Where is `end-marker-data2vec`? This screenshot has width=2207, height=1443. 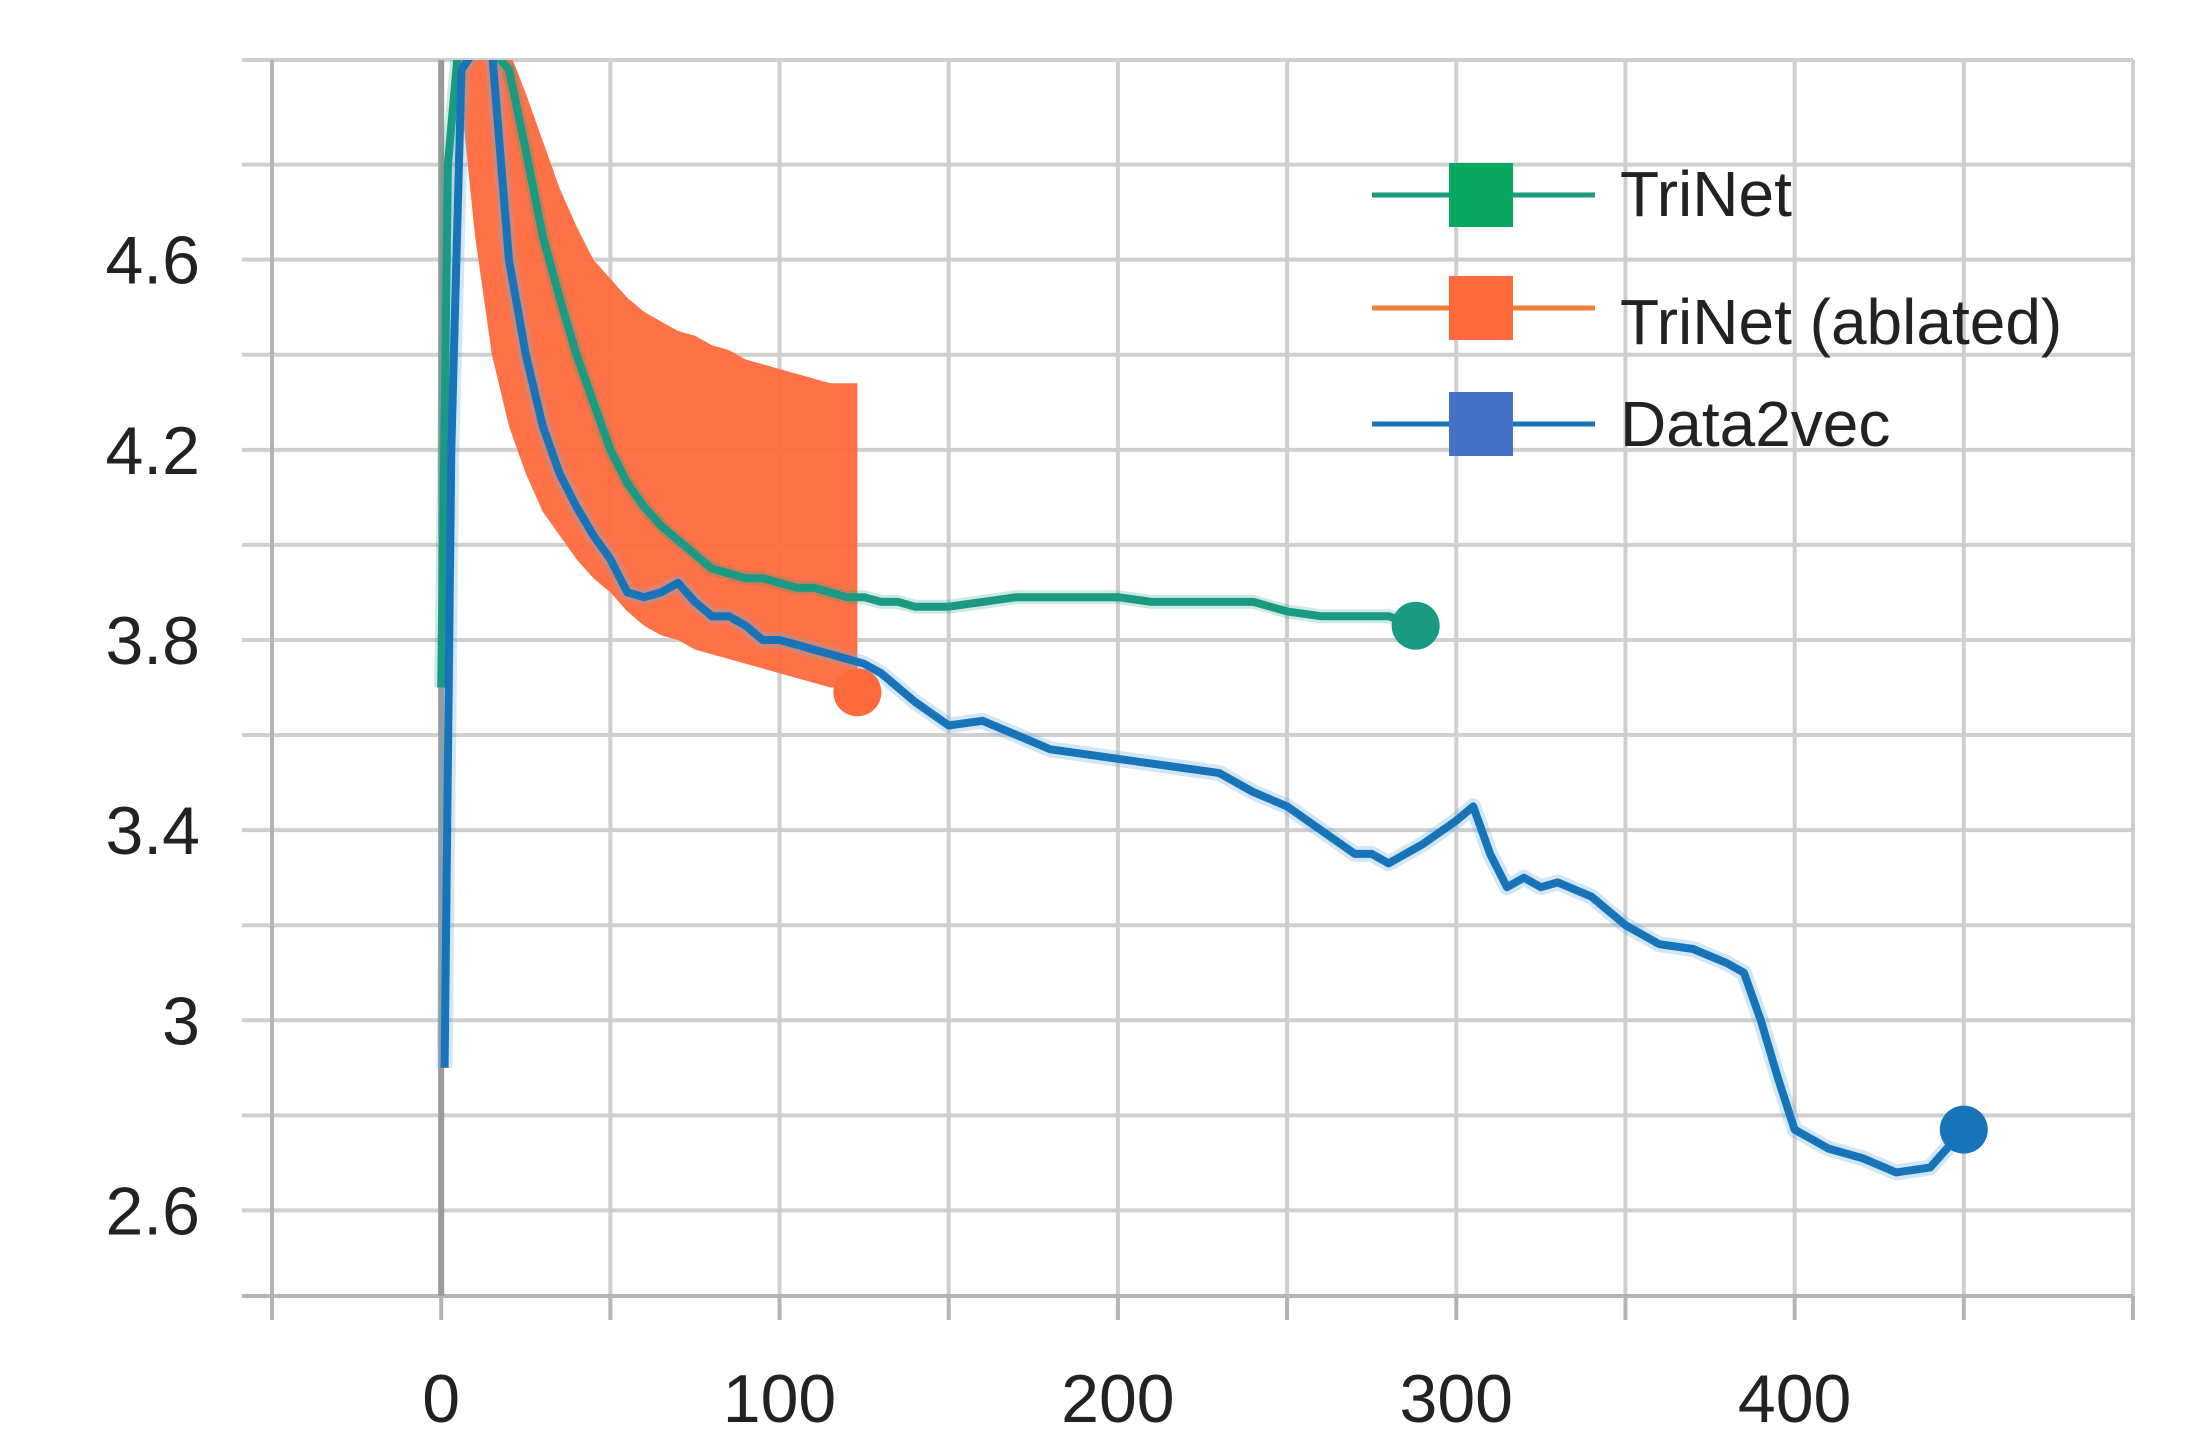 end-marker-data2vec is located at coordinates (1963, 1129).